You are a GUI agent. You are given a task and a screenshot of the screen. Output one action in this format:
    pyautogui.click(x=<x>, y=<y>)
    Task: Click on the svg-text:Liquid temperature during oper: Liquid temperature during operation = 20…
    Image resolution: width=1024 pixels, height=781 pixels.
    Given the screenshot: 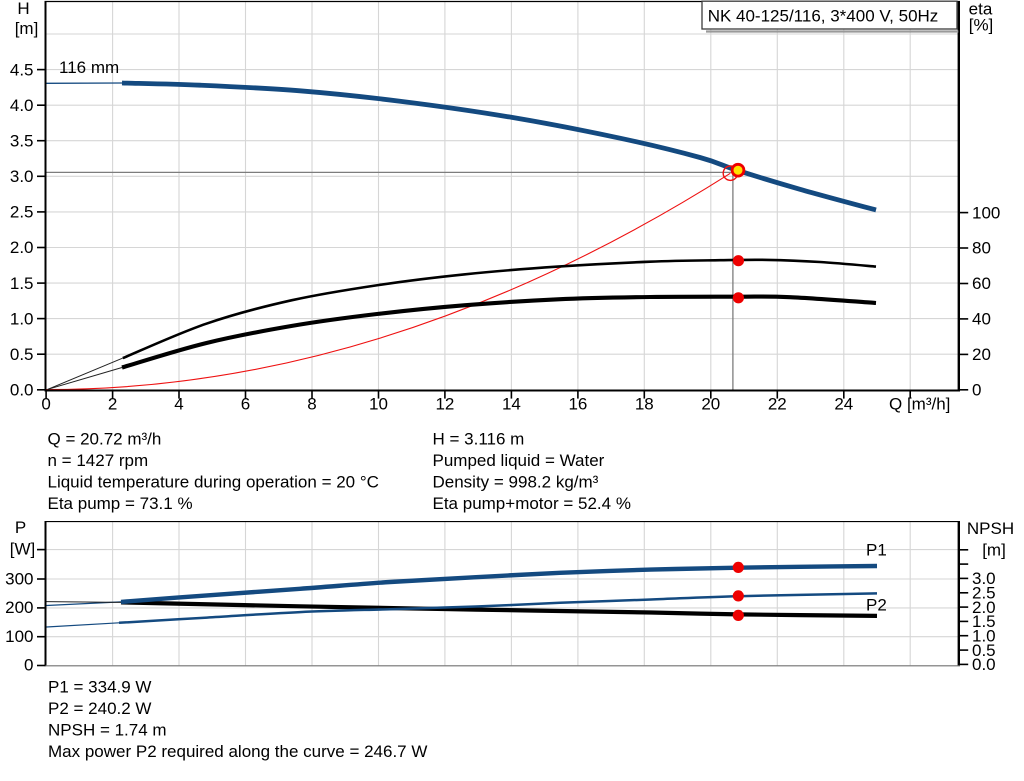 What is the action you would take?
    pyautogui.click(x=213, y=481)
    